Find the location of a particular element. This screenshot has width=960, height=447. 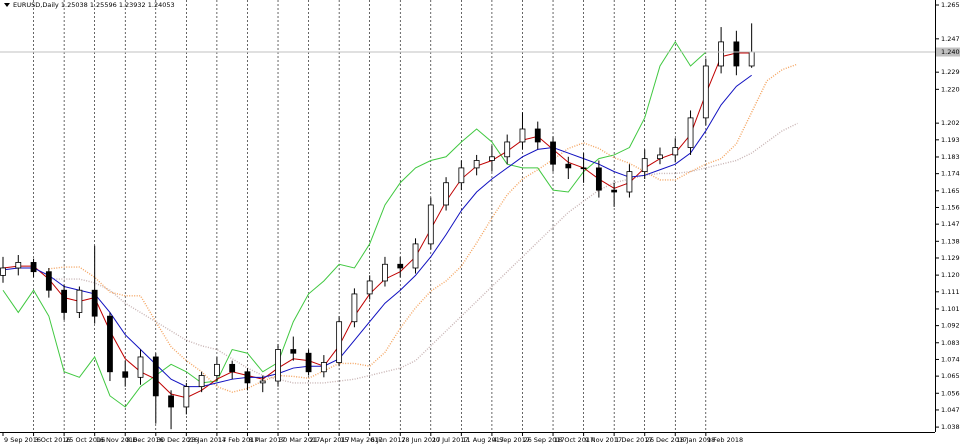

y-tick-label: 1.1384 is located at coordinates (950, 241).